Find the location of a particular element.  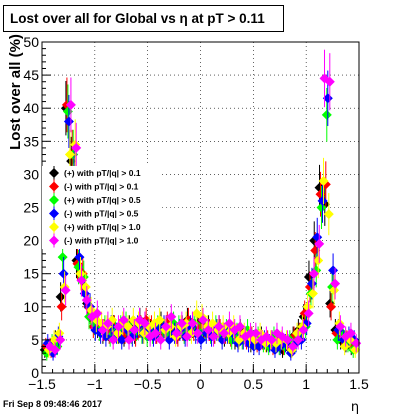

x-tick-label: −1.5 is located at coordinates (42, 384).